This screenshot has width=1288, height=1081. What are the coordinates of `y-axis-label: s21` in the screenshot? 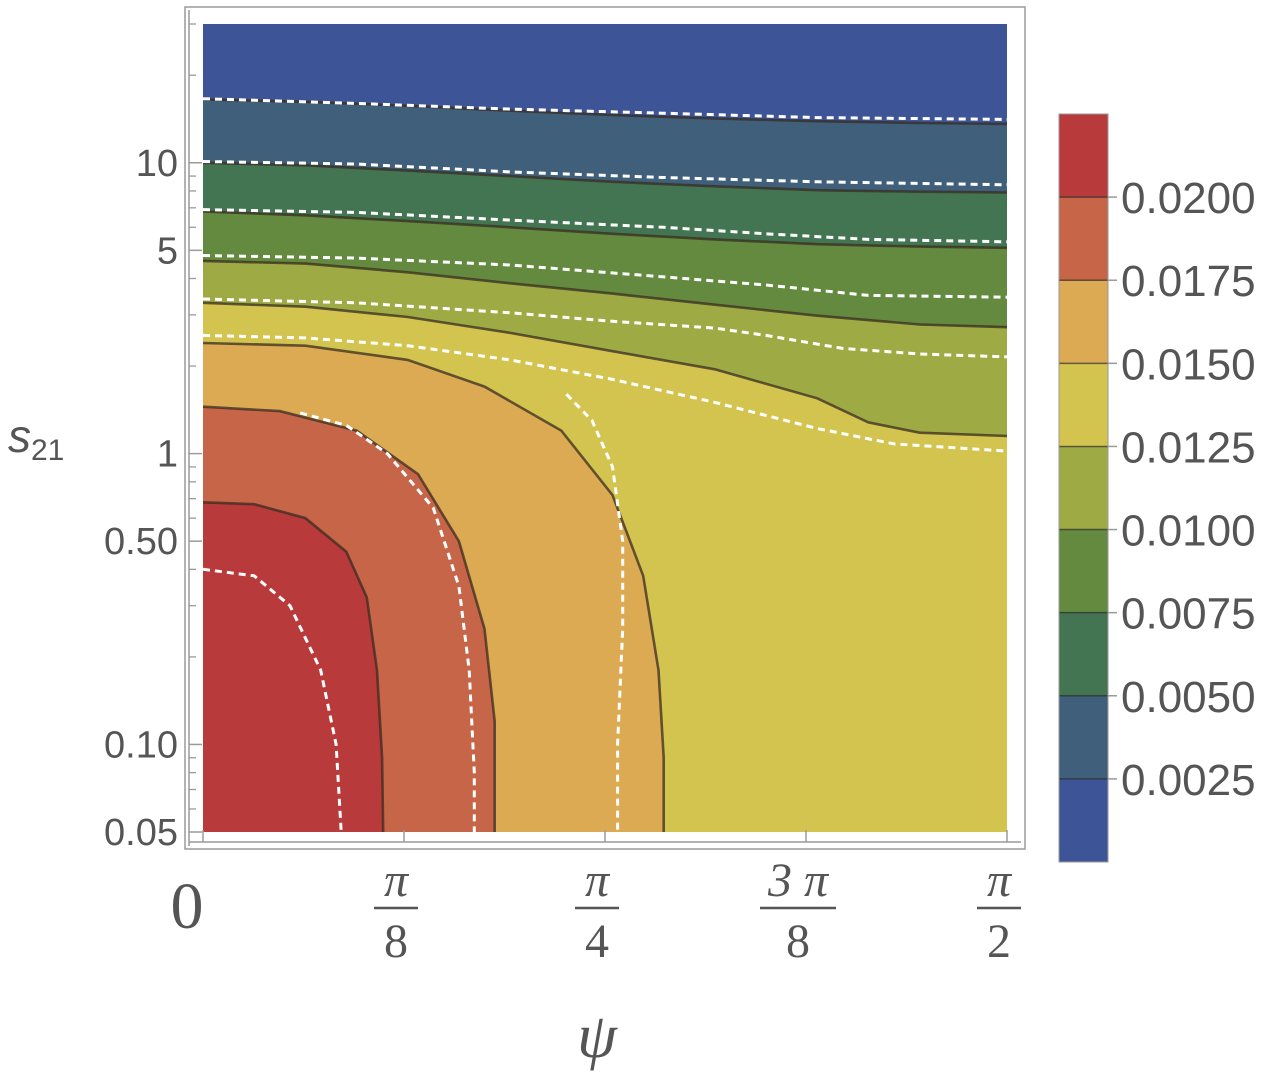 It's located at (36, 438).